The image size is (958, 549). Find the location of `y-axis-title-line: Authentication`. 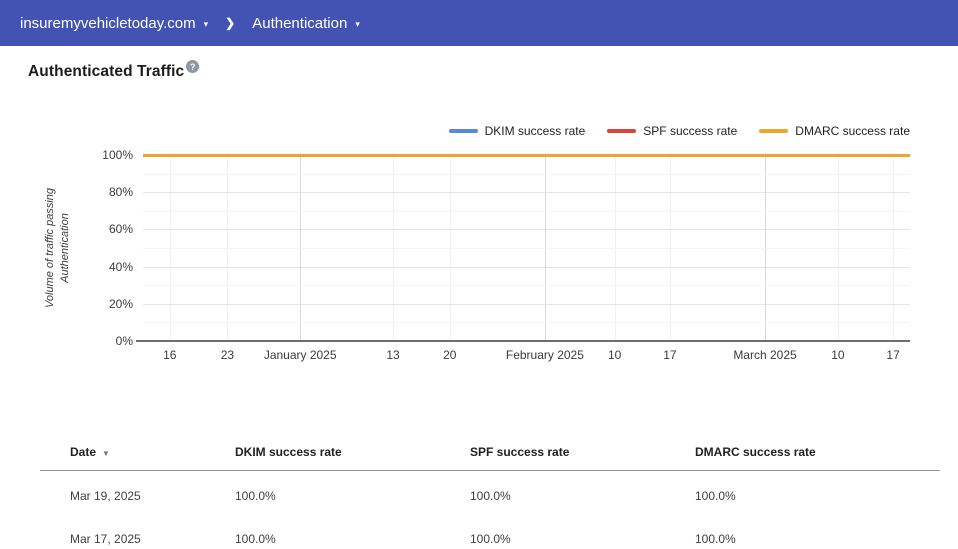

y-axis-title-line: Authentication is located at coordinates (65, 248).